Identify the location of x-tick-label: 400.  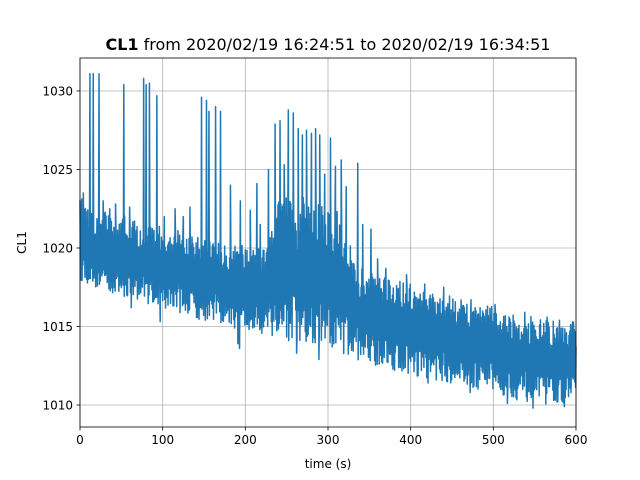
(410, 440).